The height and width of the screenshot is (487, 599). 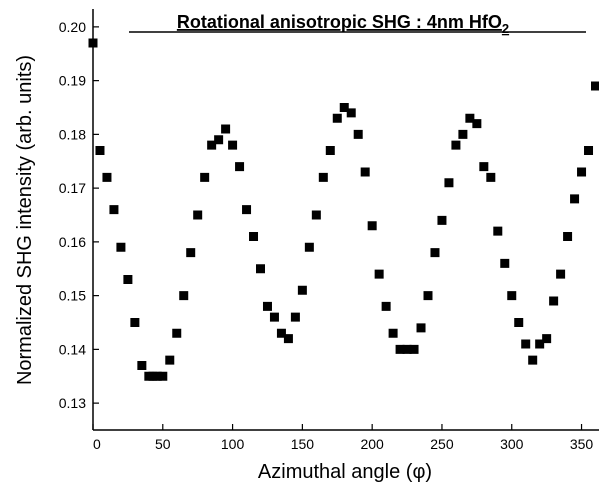 I want to click on x-tick-label: 350, so click(x=582, y=444).